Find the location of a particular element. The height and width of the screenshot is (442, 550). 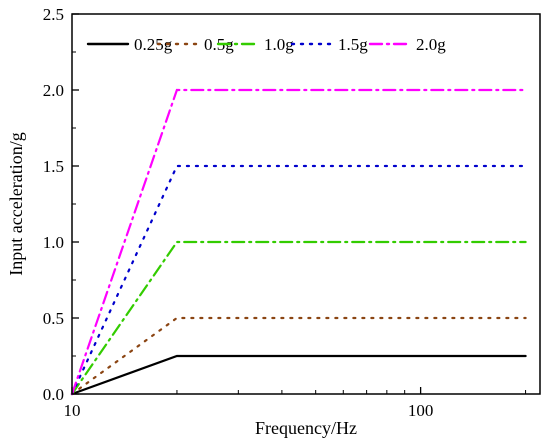

series-line-0.25g is located at coordinates (298, 375).